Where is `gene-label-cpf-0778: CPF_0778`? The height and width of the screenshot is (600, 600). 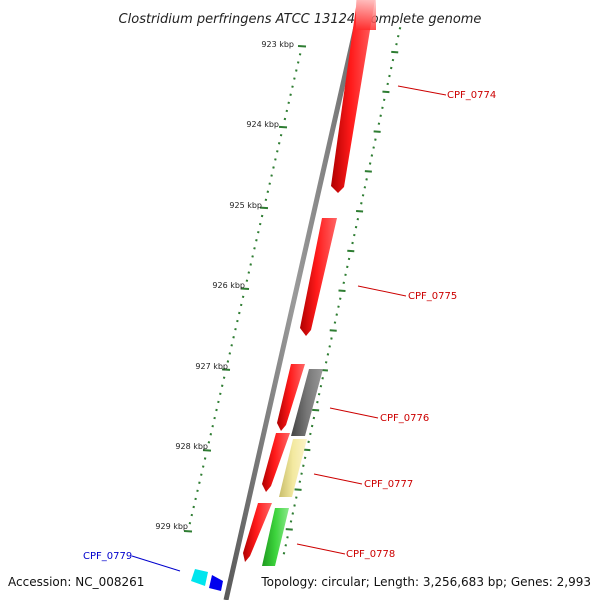 gene-label-cpf-0778: CPF_0778 is located at coordinates (370, 554).